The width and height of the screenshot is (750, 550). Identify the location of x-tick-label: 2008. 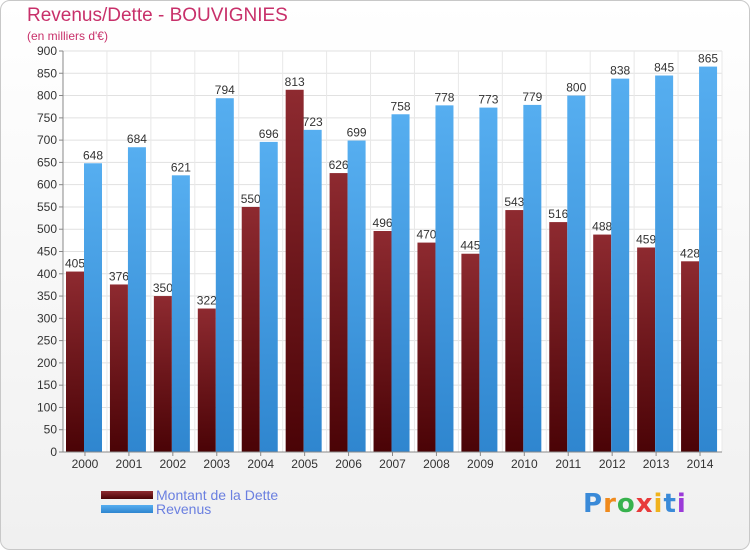
(436, 464).